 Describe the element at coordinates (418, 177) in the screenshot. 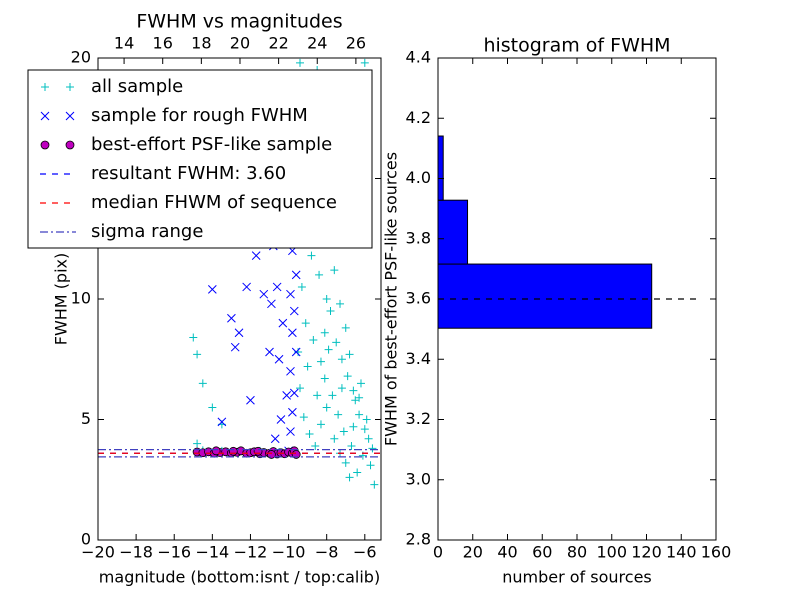

I see `y-tick-label: 4.0` at that location.